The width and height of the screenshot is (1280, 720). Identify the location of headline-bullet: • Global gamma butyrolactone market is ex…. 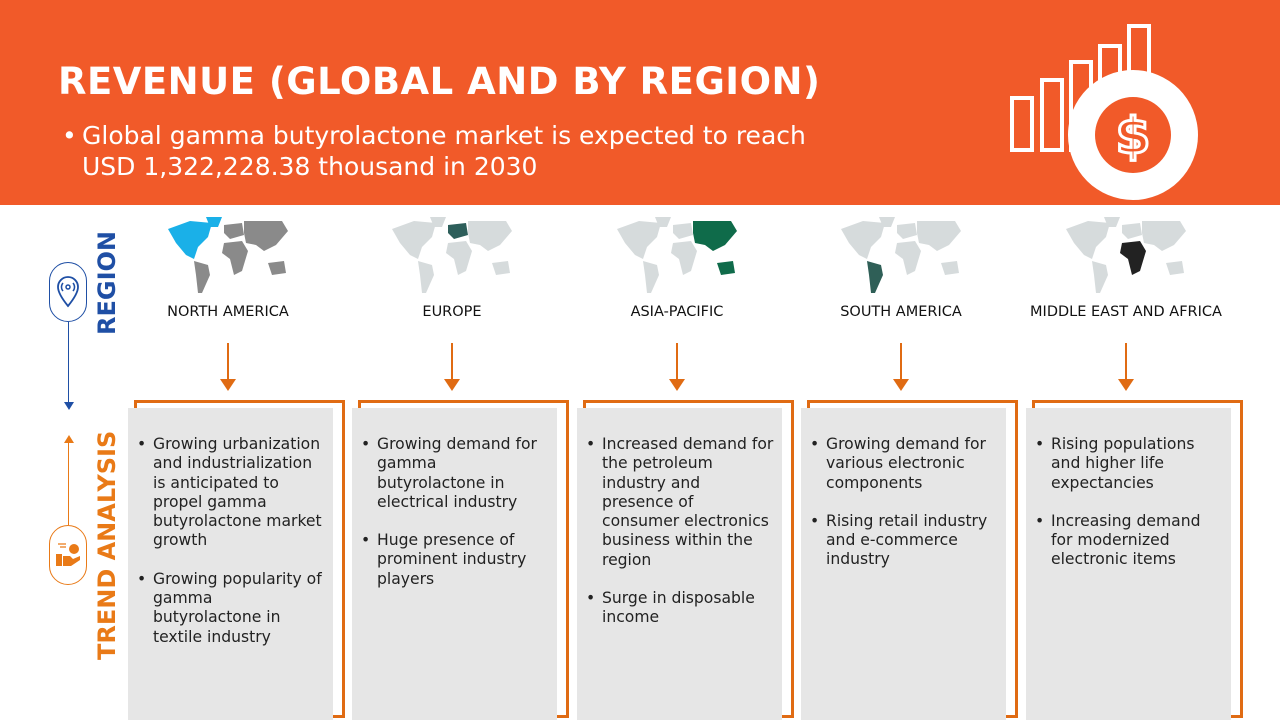
(442, 151).